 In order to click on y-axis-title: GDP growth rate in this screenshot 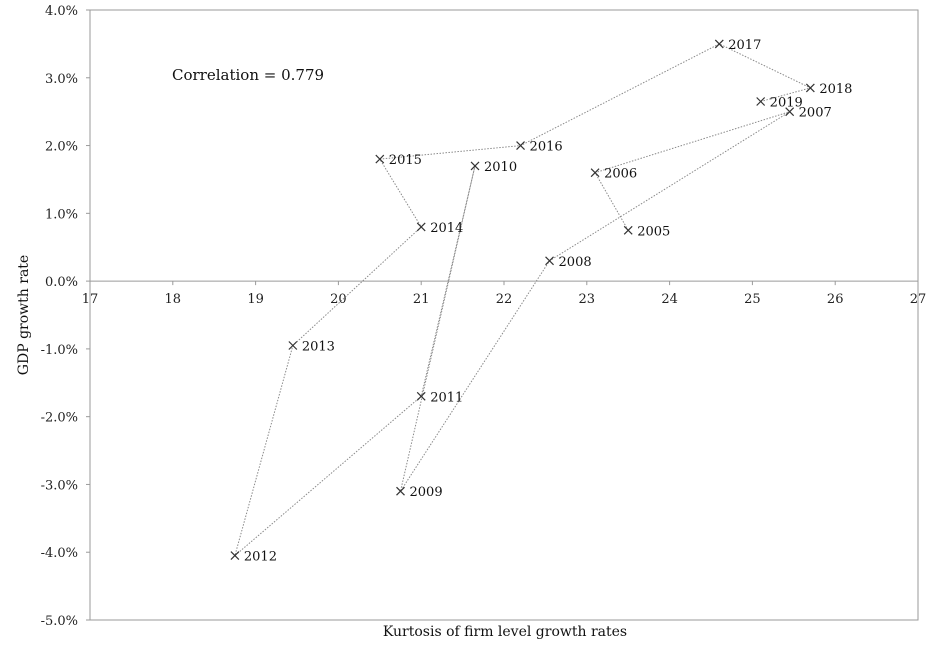, I will do `click(24, 315)`.